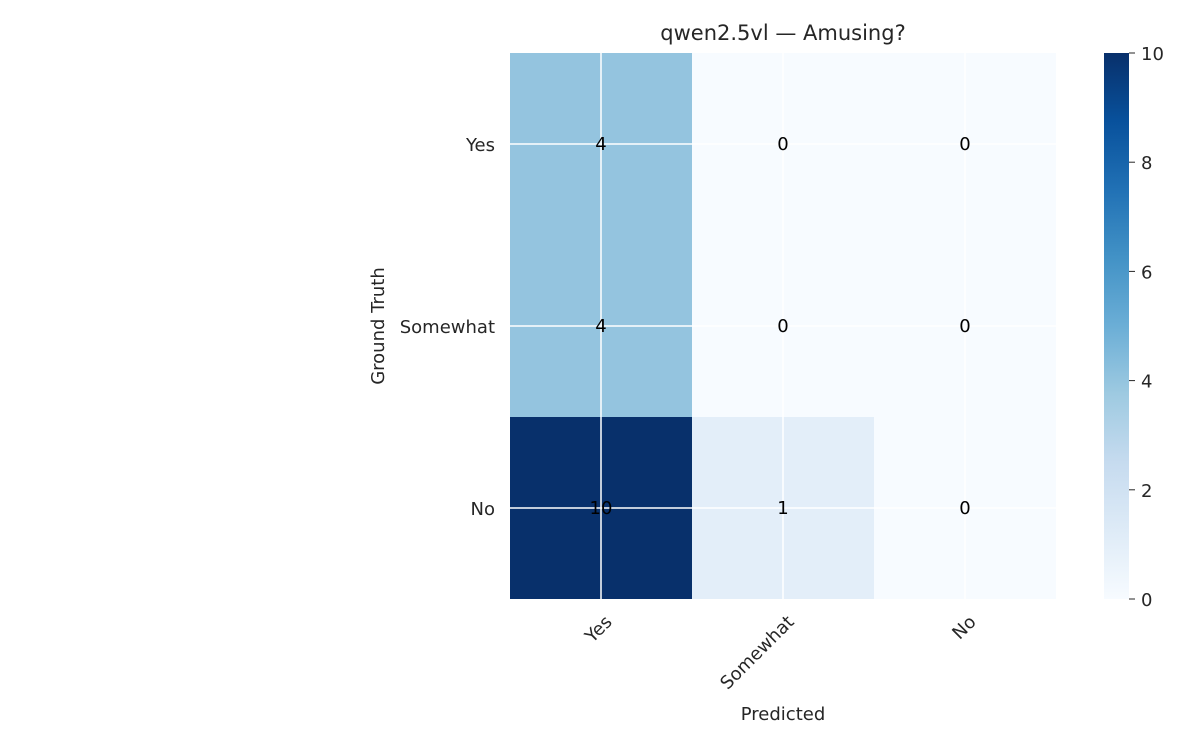 The image size is (1200, 750). What do you see at coordinates (598, 630) in the screenshot?
I see `x-tick-label: Yes` at bounding box center [598, 630].